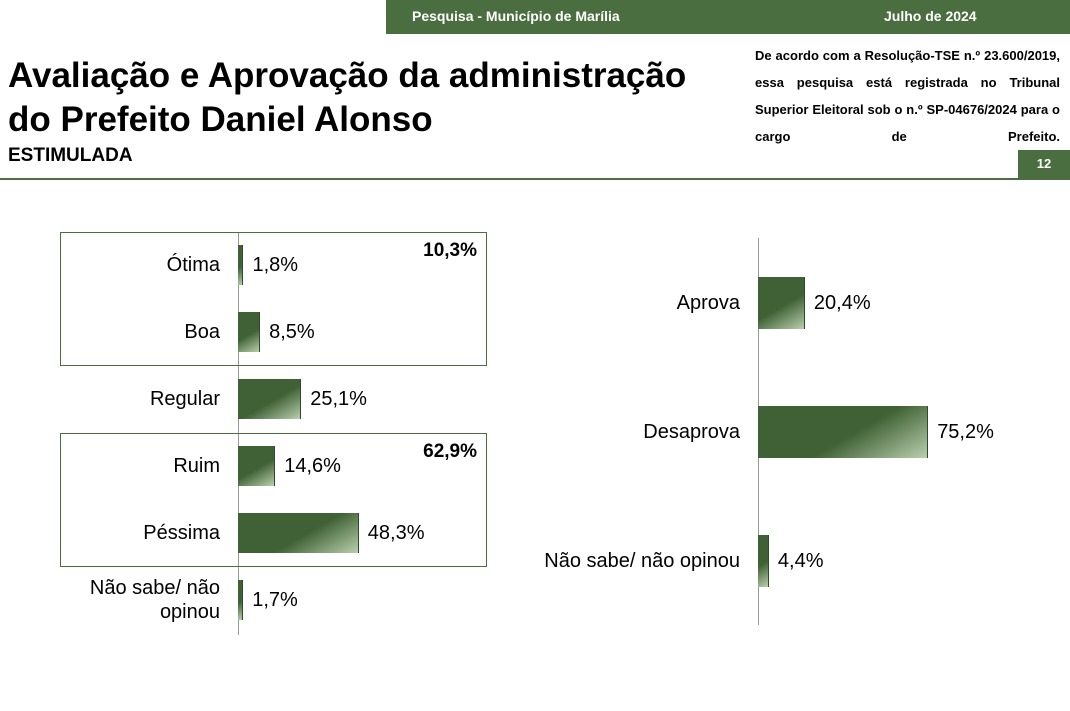 The width and height of the screenshot is (1070, 711). I want to click on title: Avaliação e Aprovação da administração, so click(347, 75).